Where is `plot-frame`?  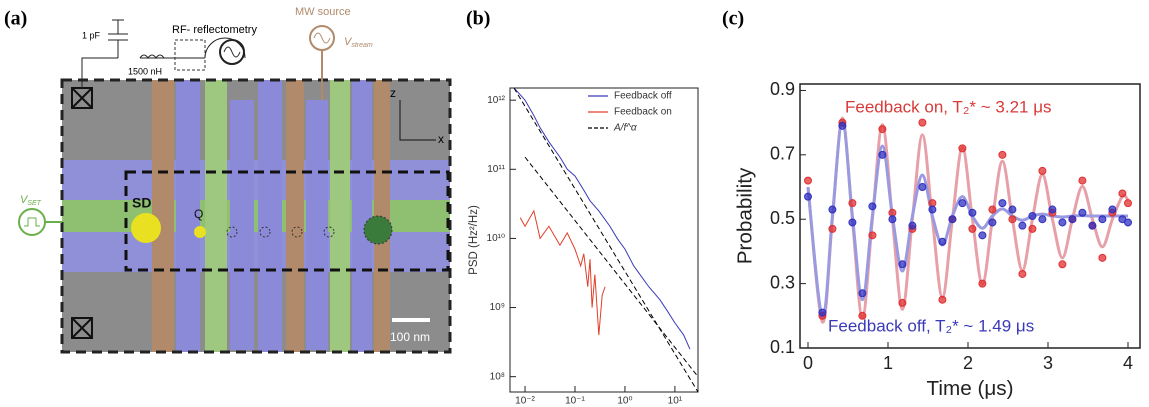 plot-frame is located at coordinates (604, 240).